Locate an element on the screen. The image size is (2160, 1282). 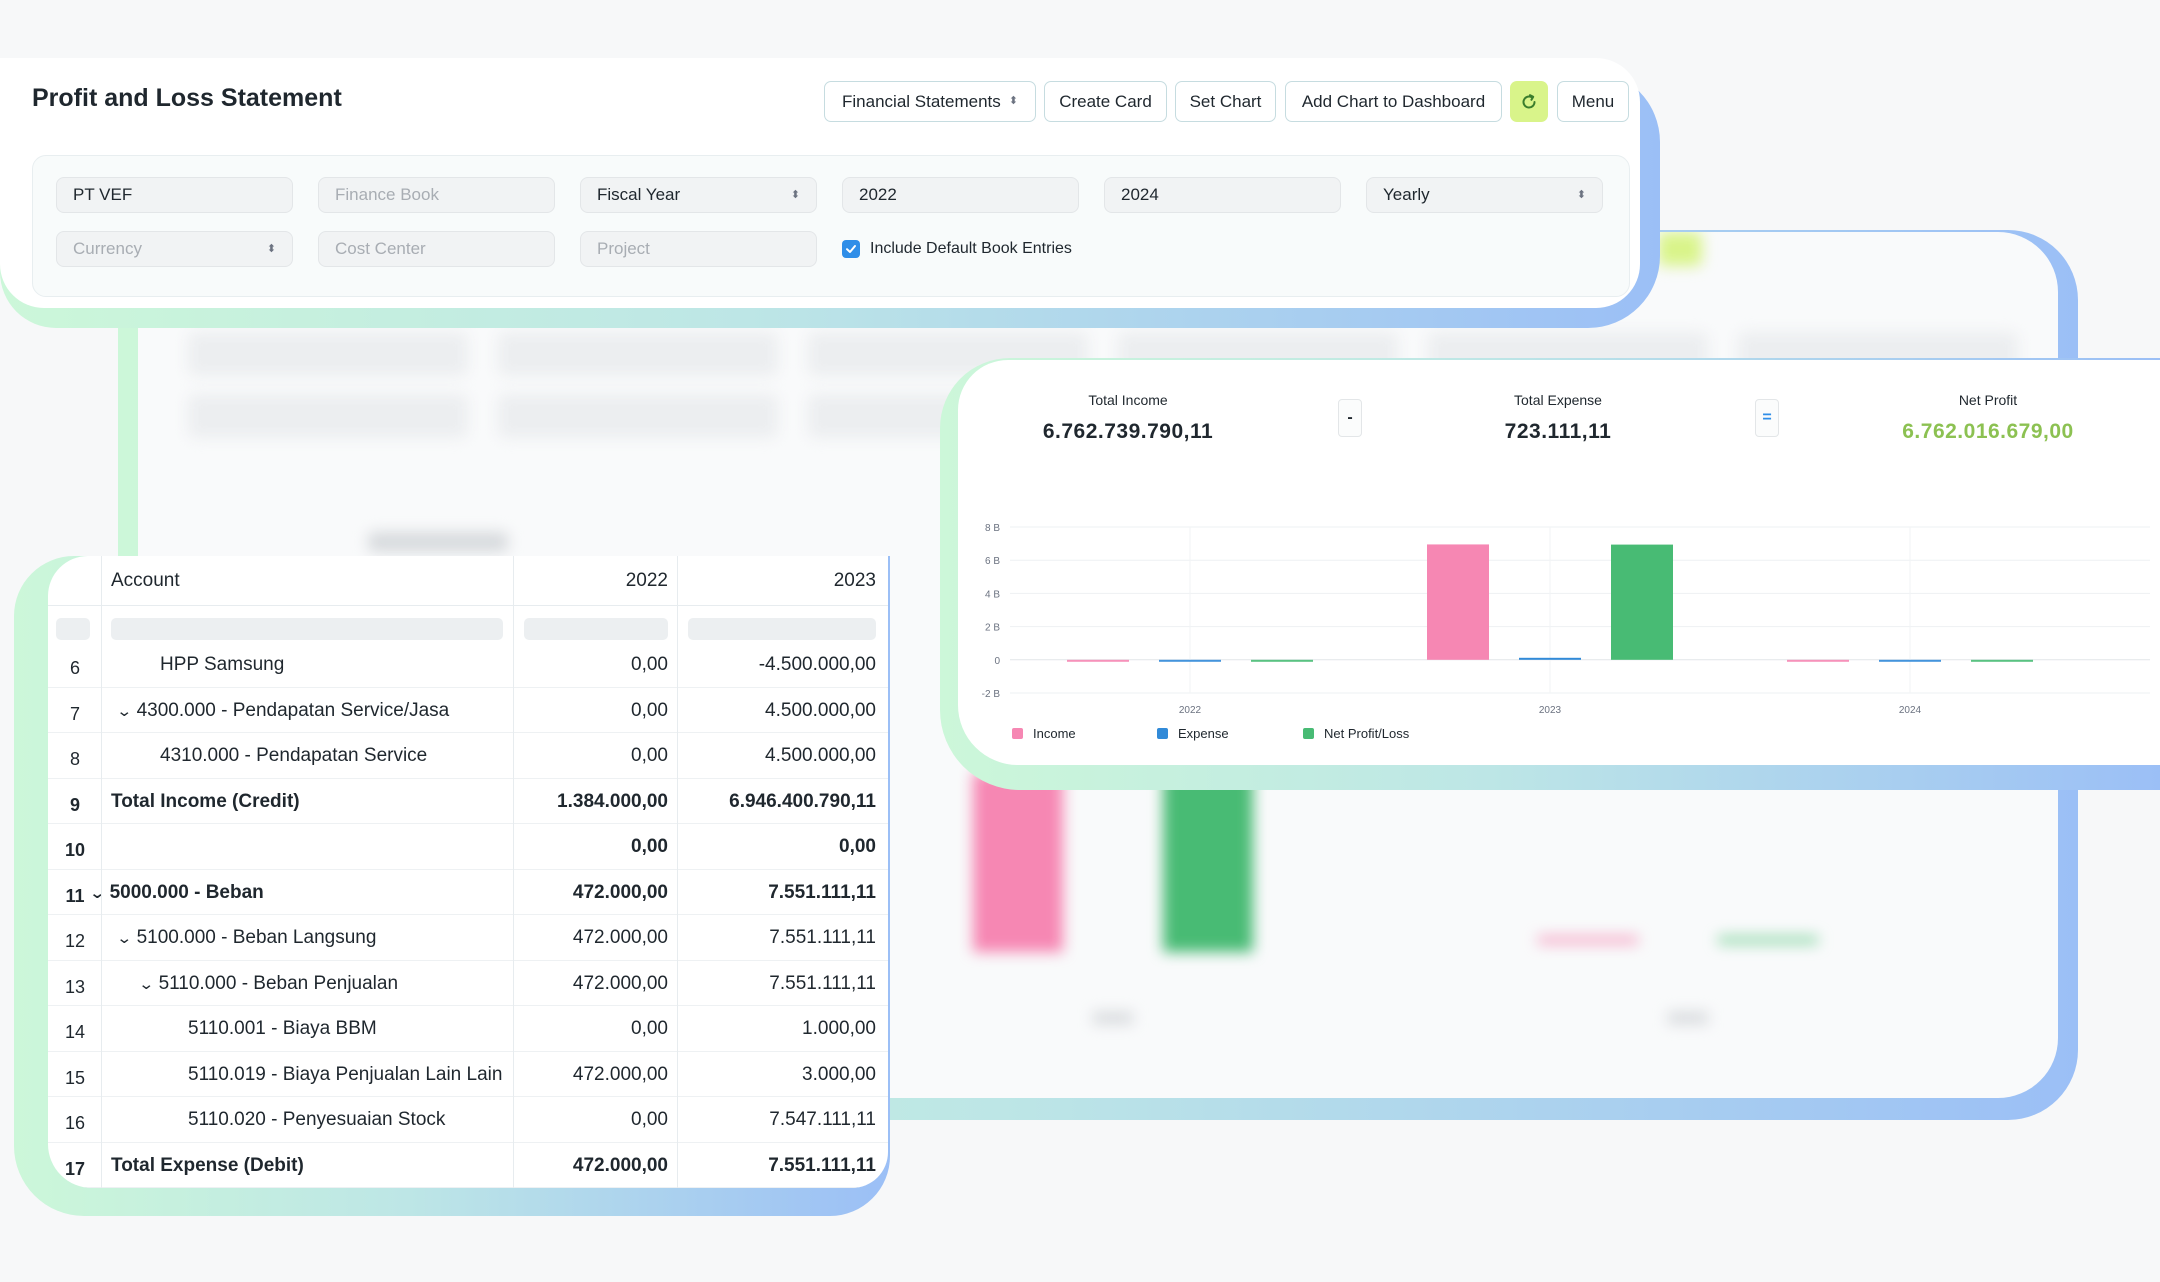
table-row: 10 0,00 0,00 is located at coordinates (468, 847).